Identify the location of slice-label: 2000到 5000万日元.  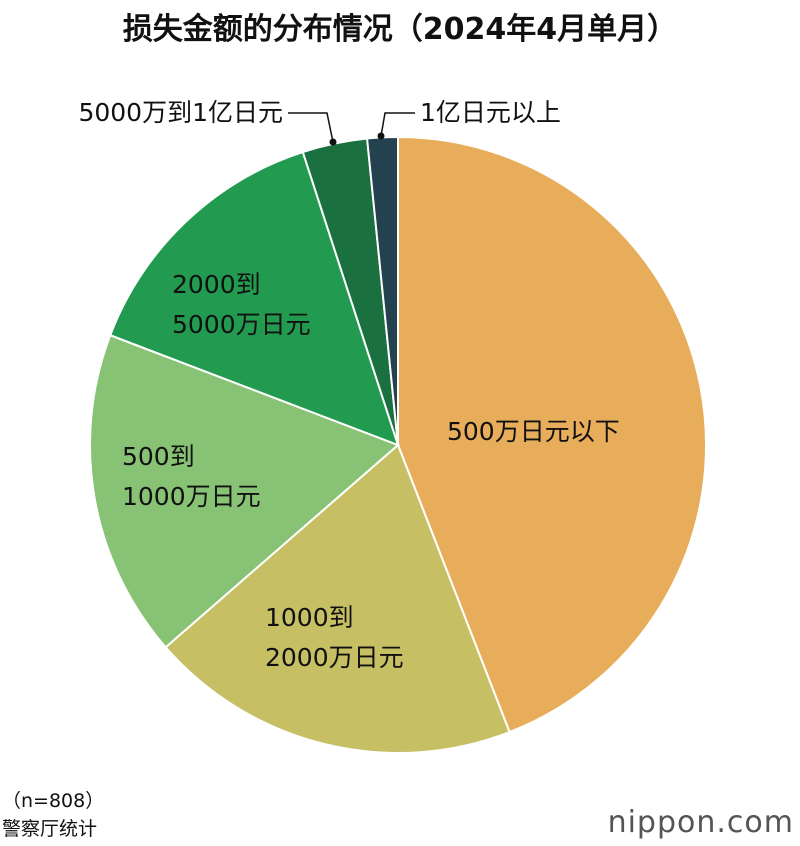
(241, 304).